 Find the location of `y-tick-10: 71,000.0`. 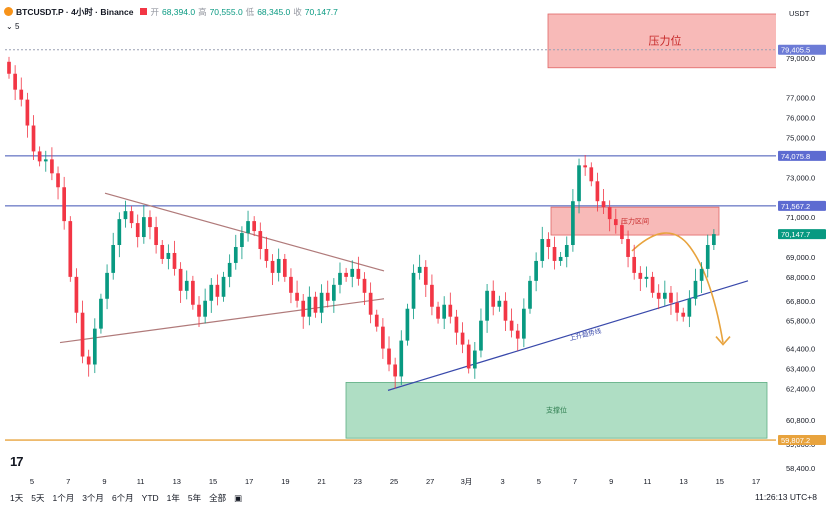

y-tick-10: 71,000.0 is located at coordinates (800, 217).